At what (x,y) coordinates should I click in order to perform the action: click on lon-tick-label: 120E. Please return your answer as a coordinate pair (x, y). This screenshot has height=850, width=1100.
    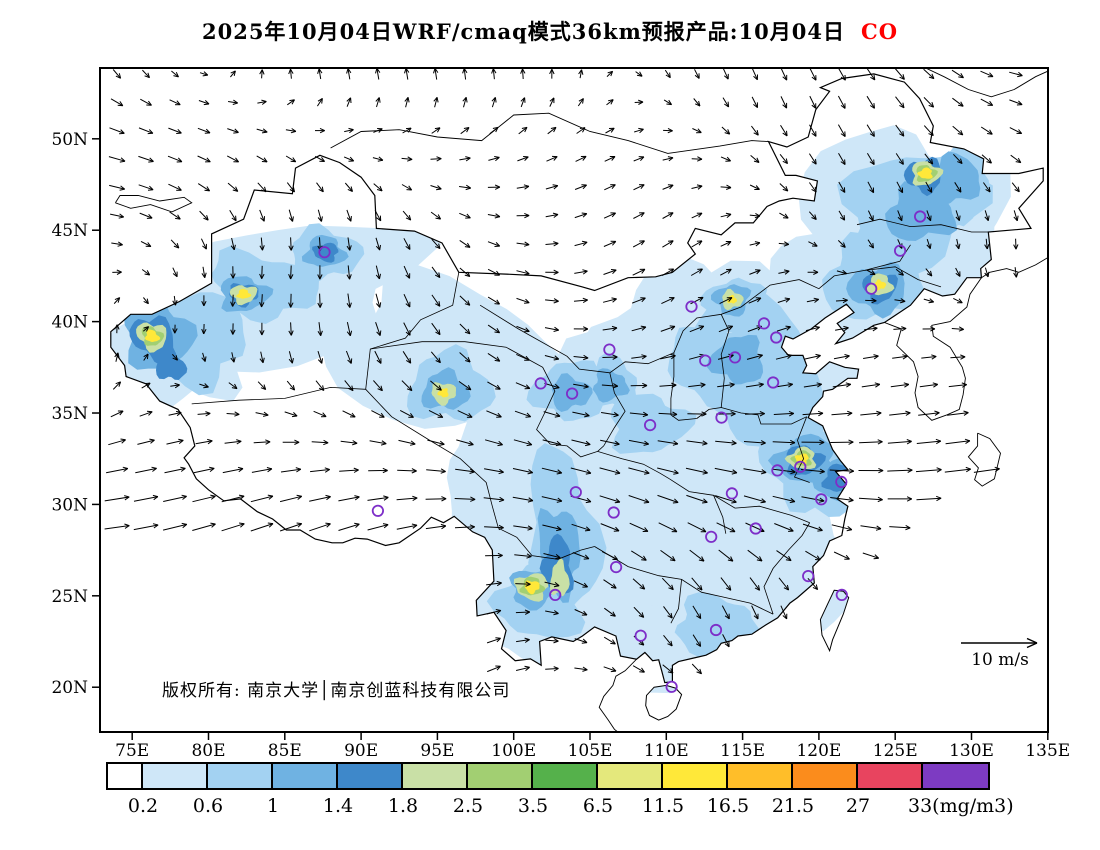
    Looking at the image, I should click on (818, 751).